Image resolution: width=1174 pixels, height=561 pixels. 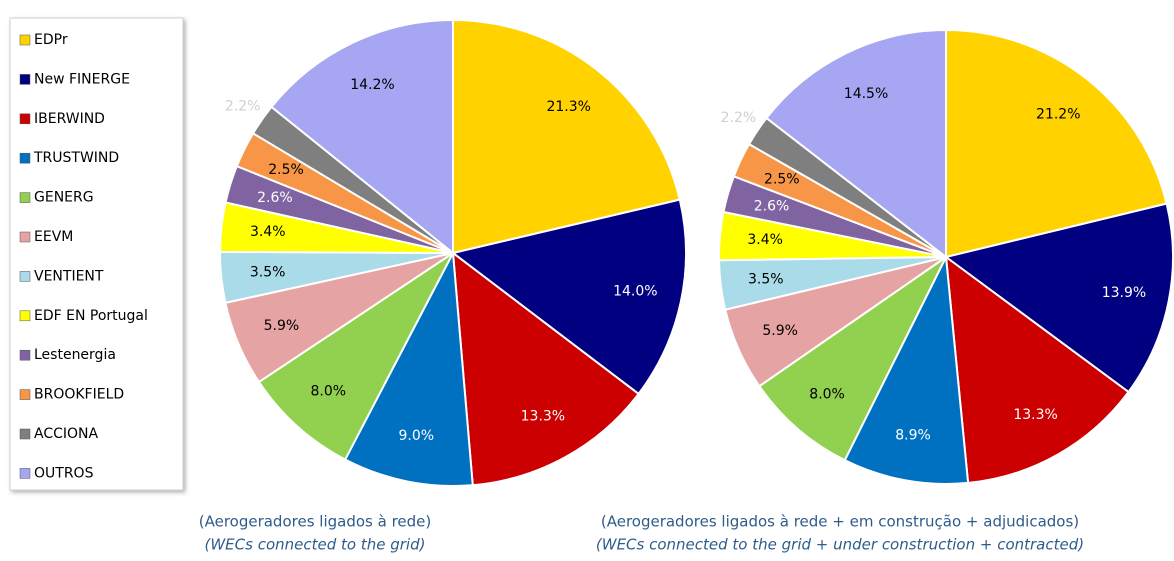 What do you see at coordinates (635, 292) in the screenshot?
I see `data-label: 14.0%` at bounding box center [635, 292].